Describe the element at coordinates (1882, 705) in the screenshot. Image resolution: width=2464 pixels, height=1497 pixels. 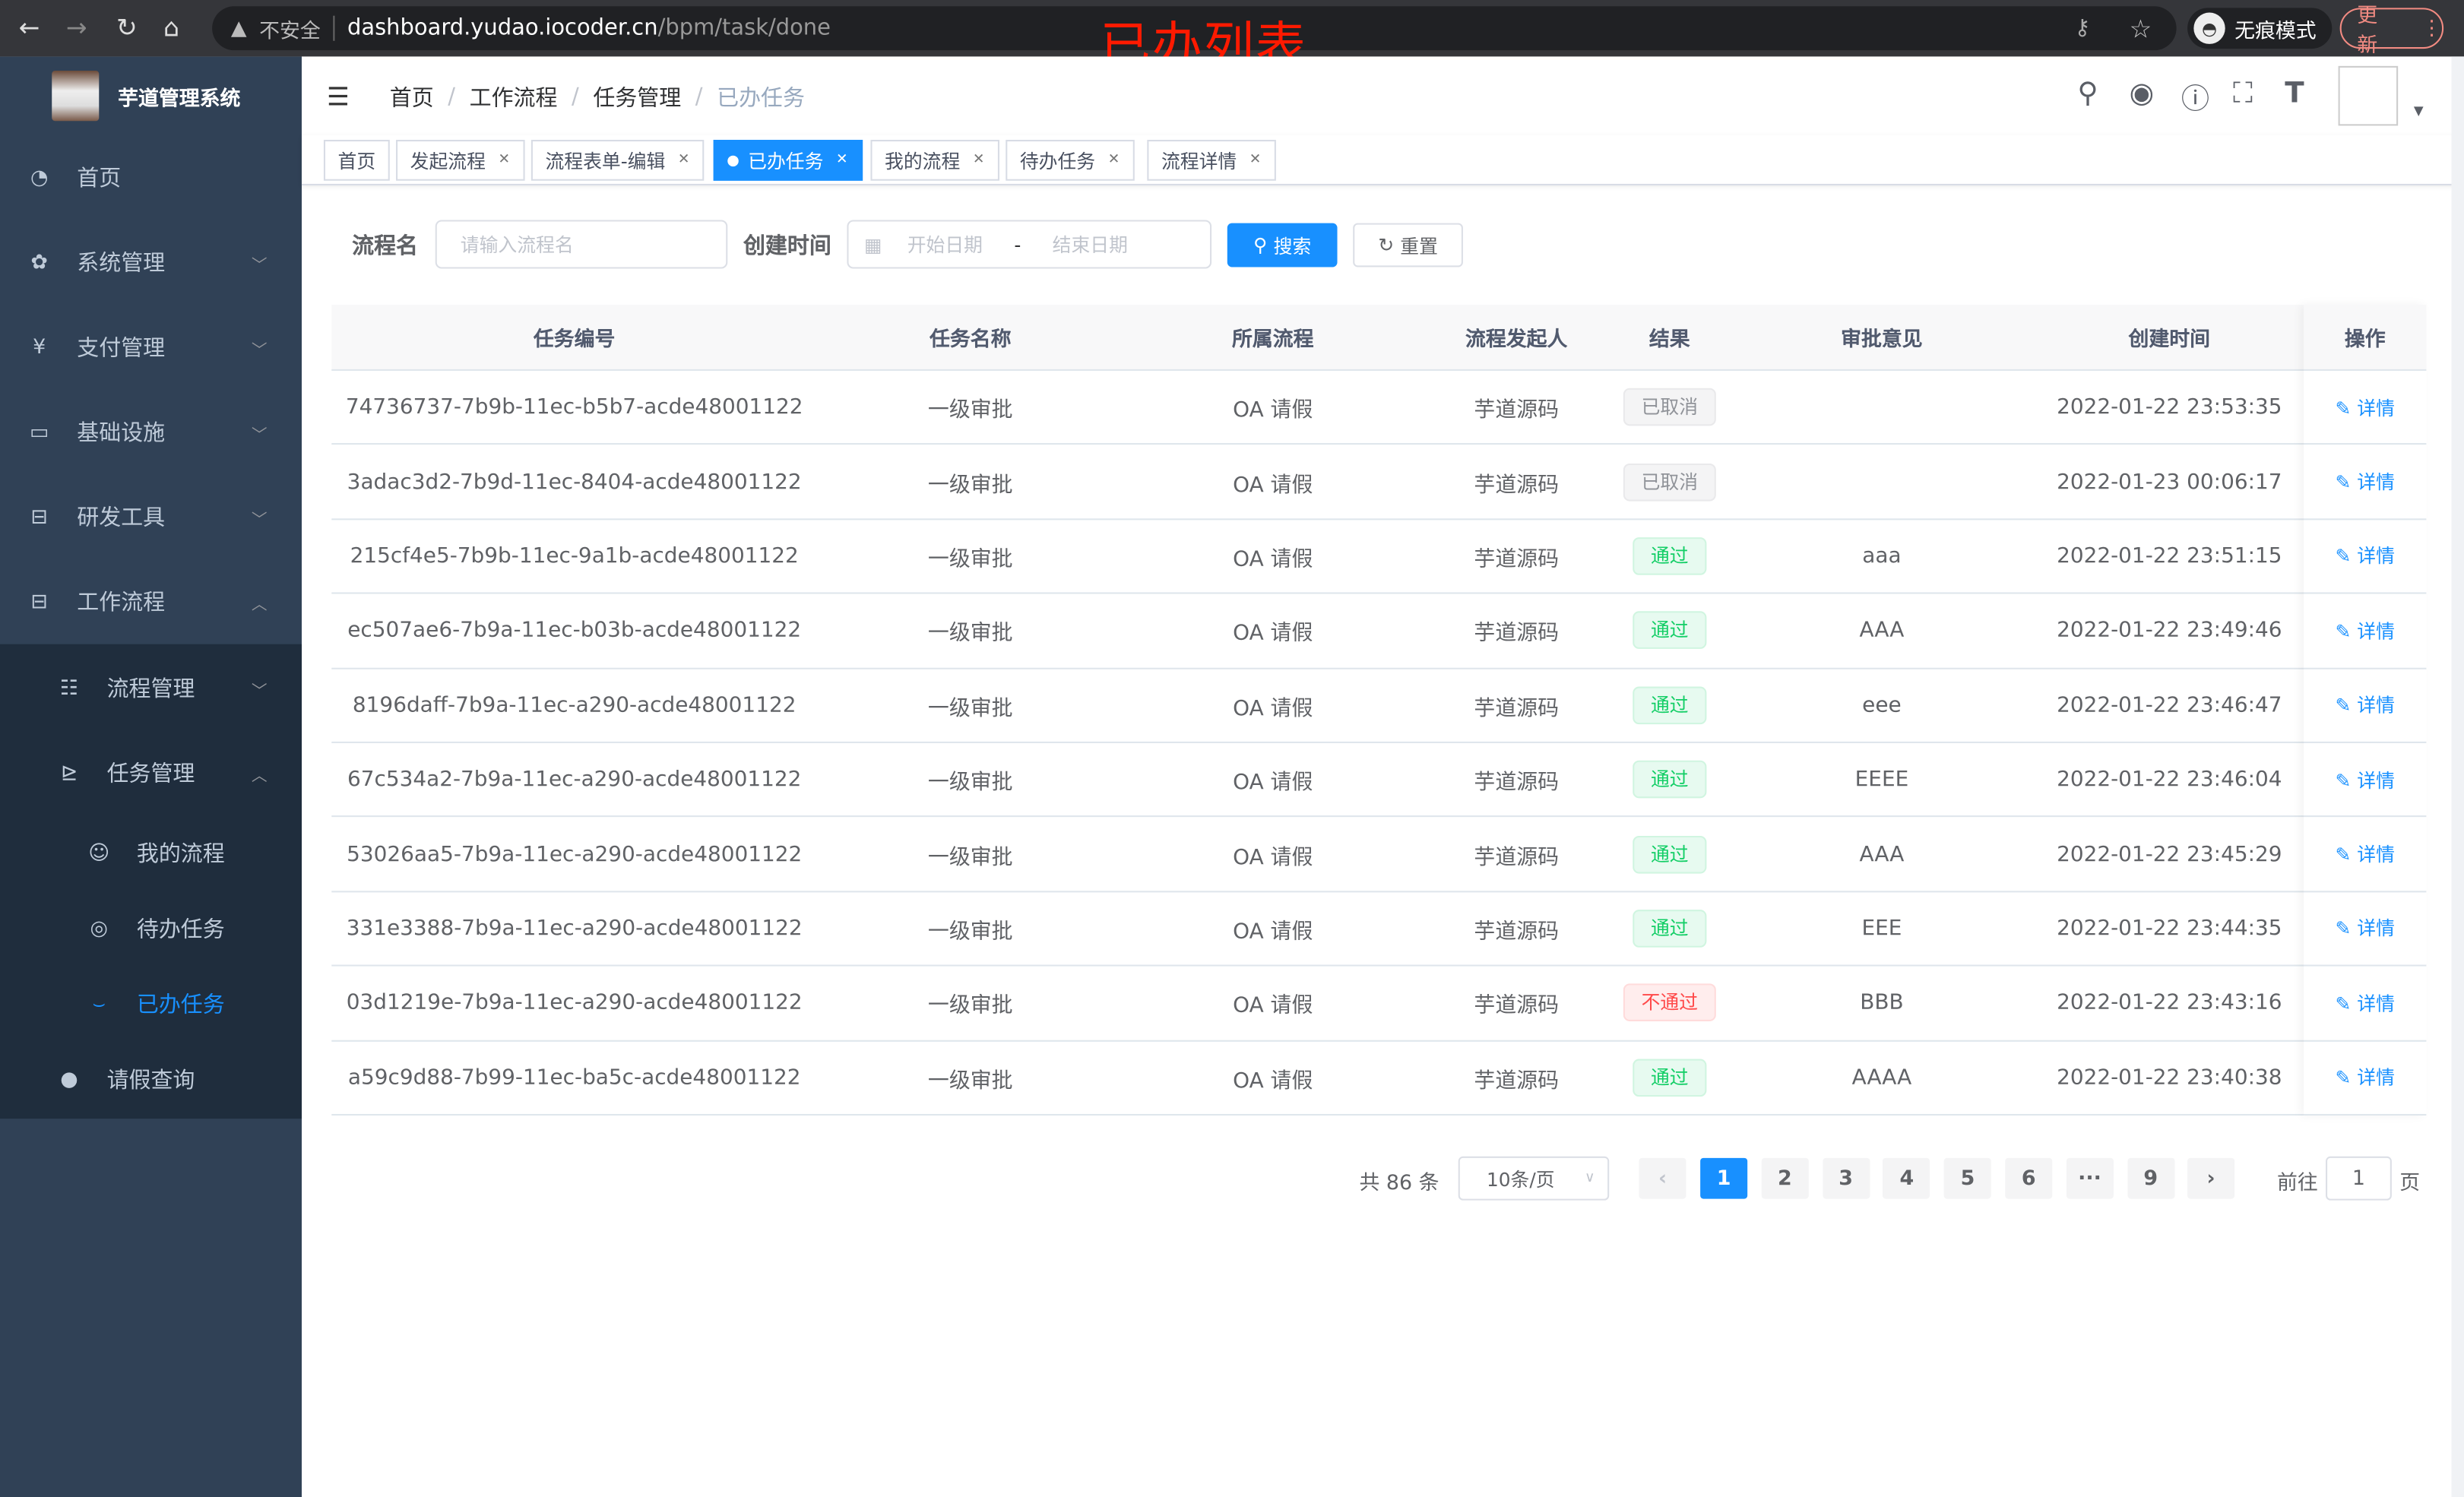
I see `cell-comment: eee` at that location.